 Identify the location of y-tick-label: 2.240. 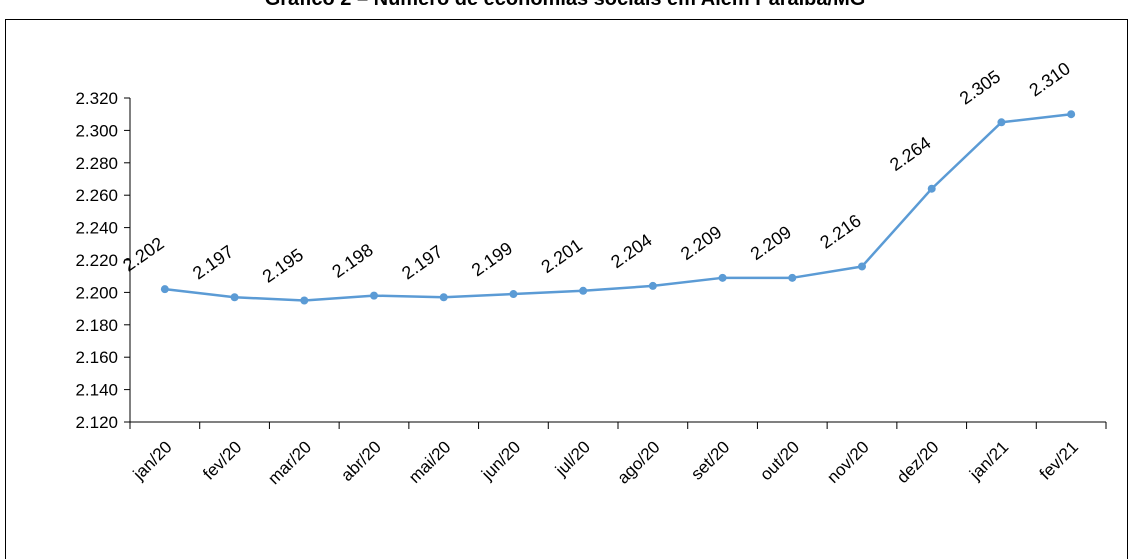
(96, 228).